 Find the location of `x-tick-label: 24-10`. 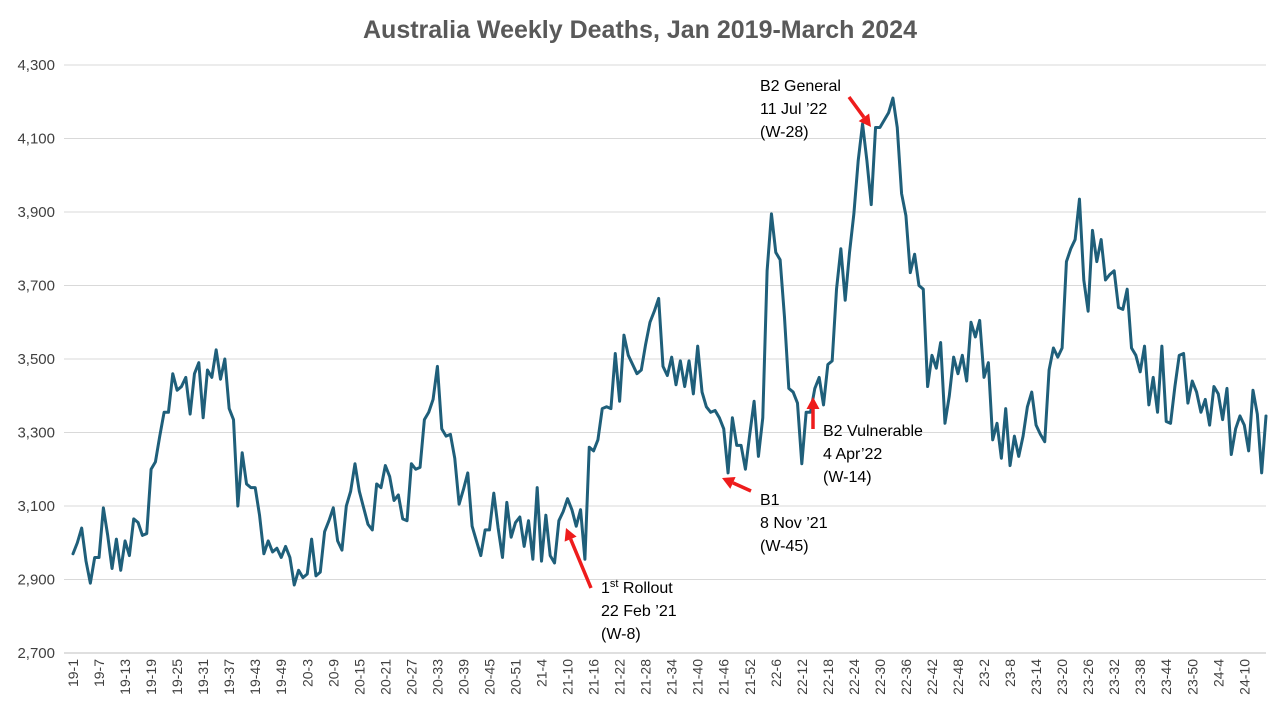

x-tick-label: 24-10 is located at coordinates (1244, 677).